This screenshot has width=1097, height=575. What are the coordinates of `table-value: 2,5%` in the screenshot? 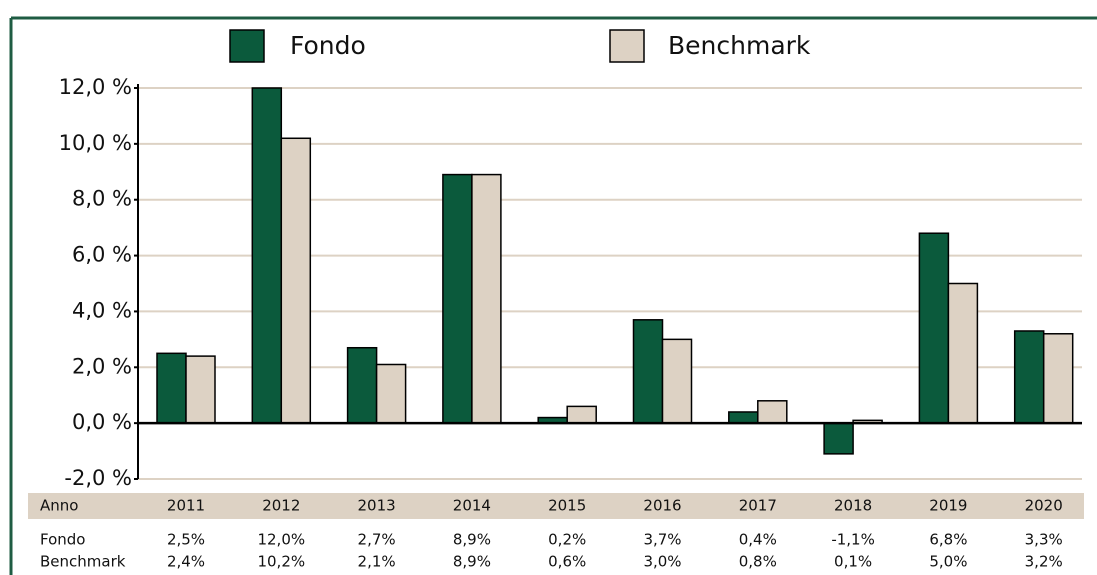 It's located at (186, 540).